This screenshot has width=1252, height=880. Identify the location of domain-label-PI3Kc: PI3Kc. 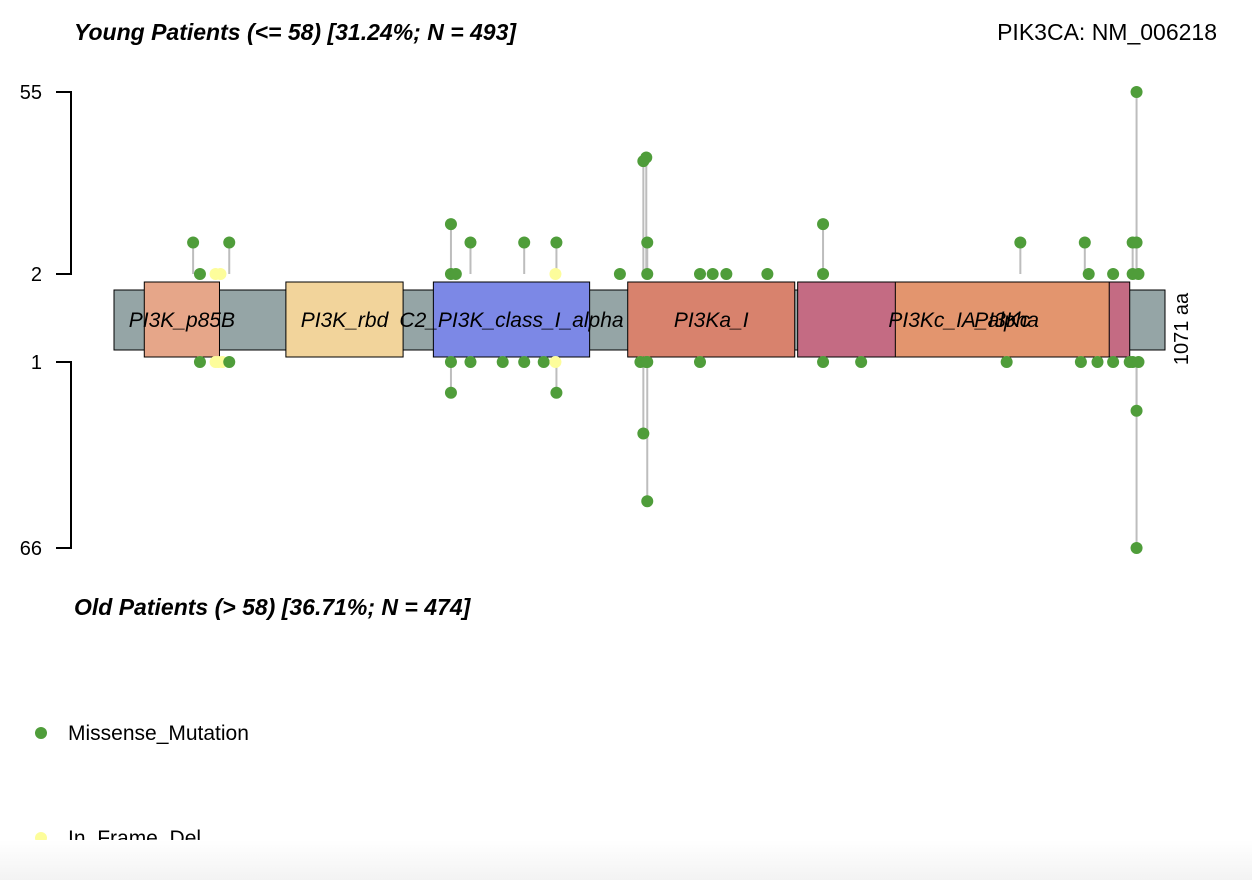
(1002, 320).